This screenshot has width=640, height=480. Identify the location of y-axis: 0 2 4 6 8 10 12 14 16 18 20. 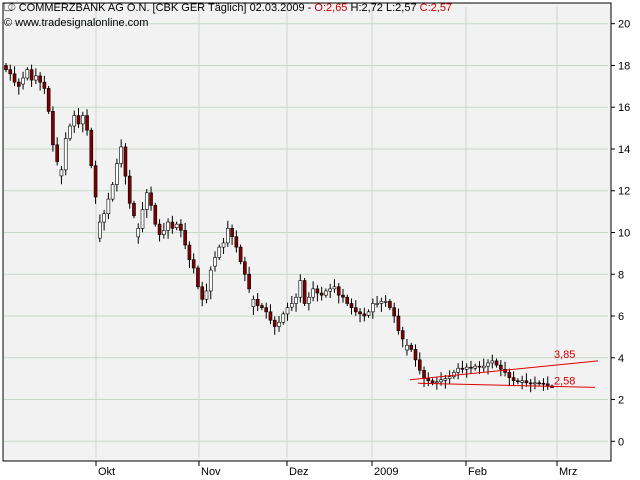
(620, 233).